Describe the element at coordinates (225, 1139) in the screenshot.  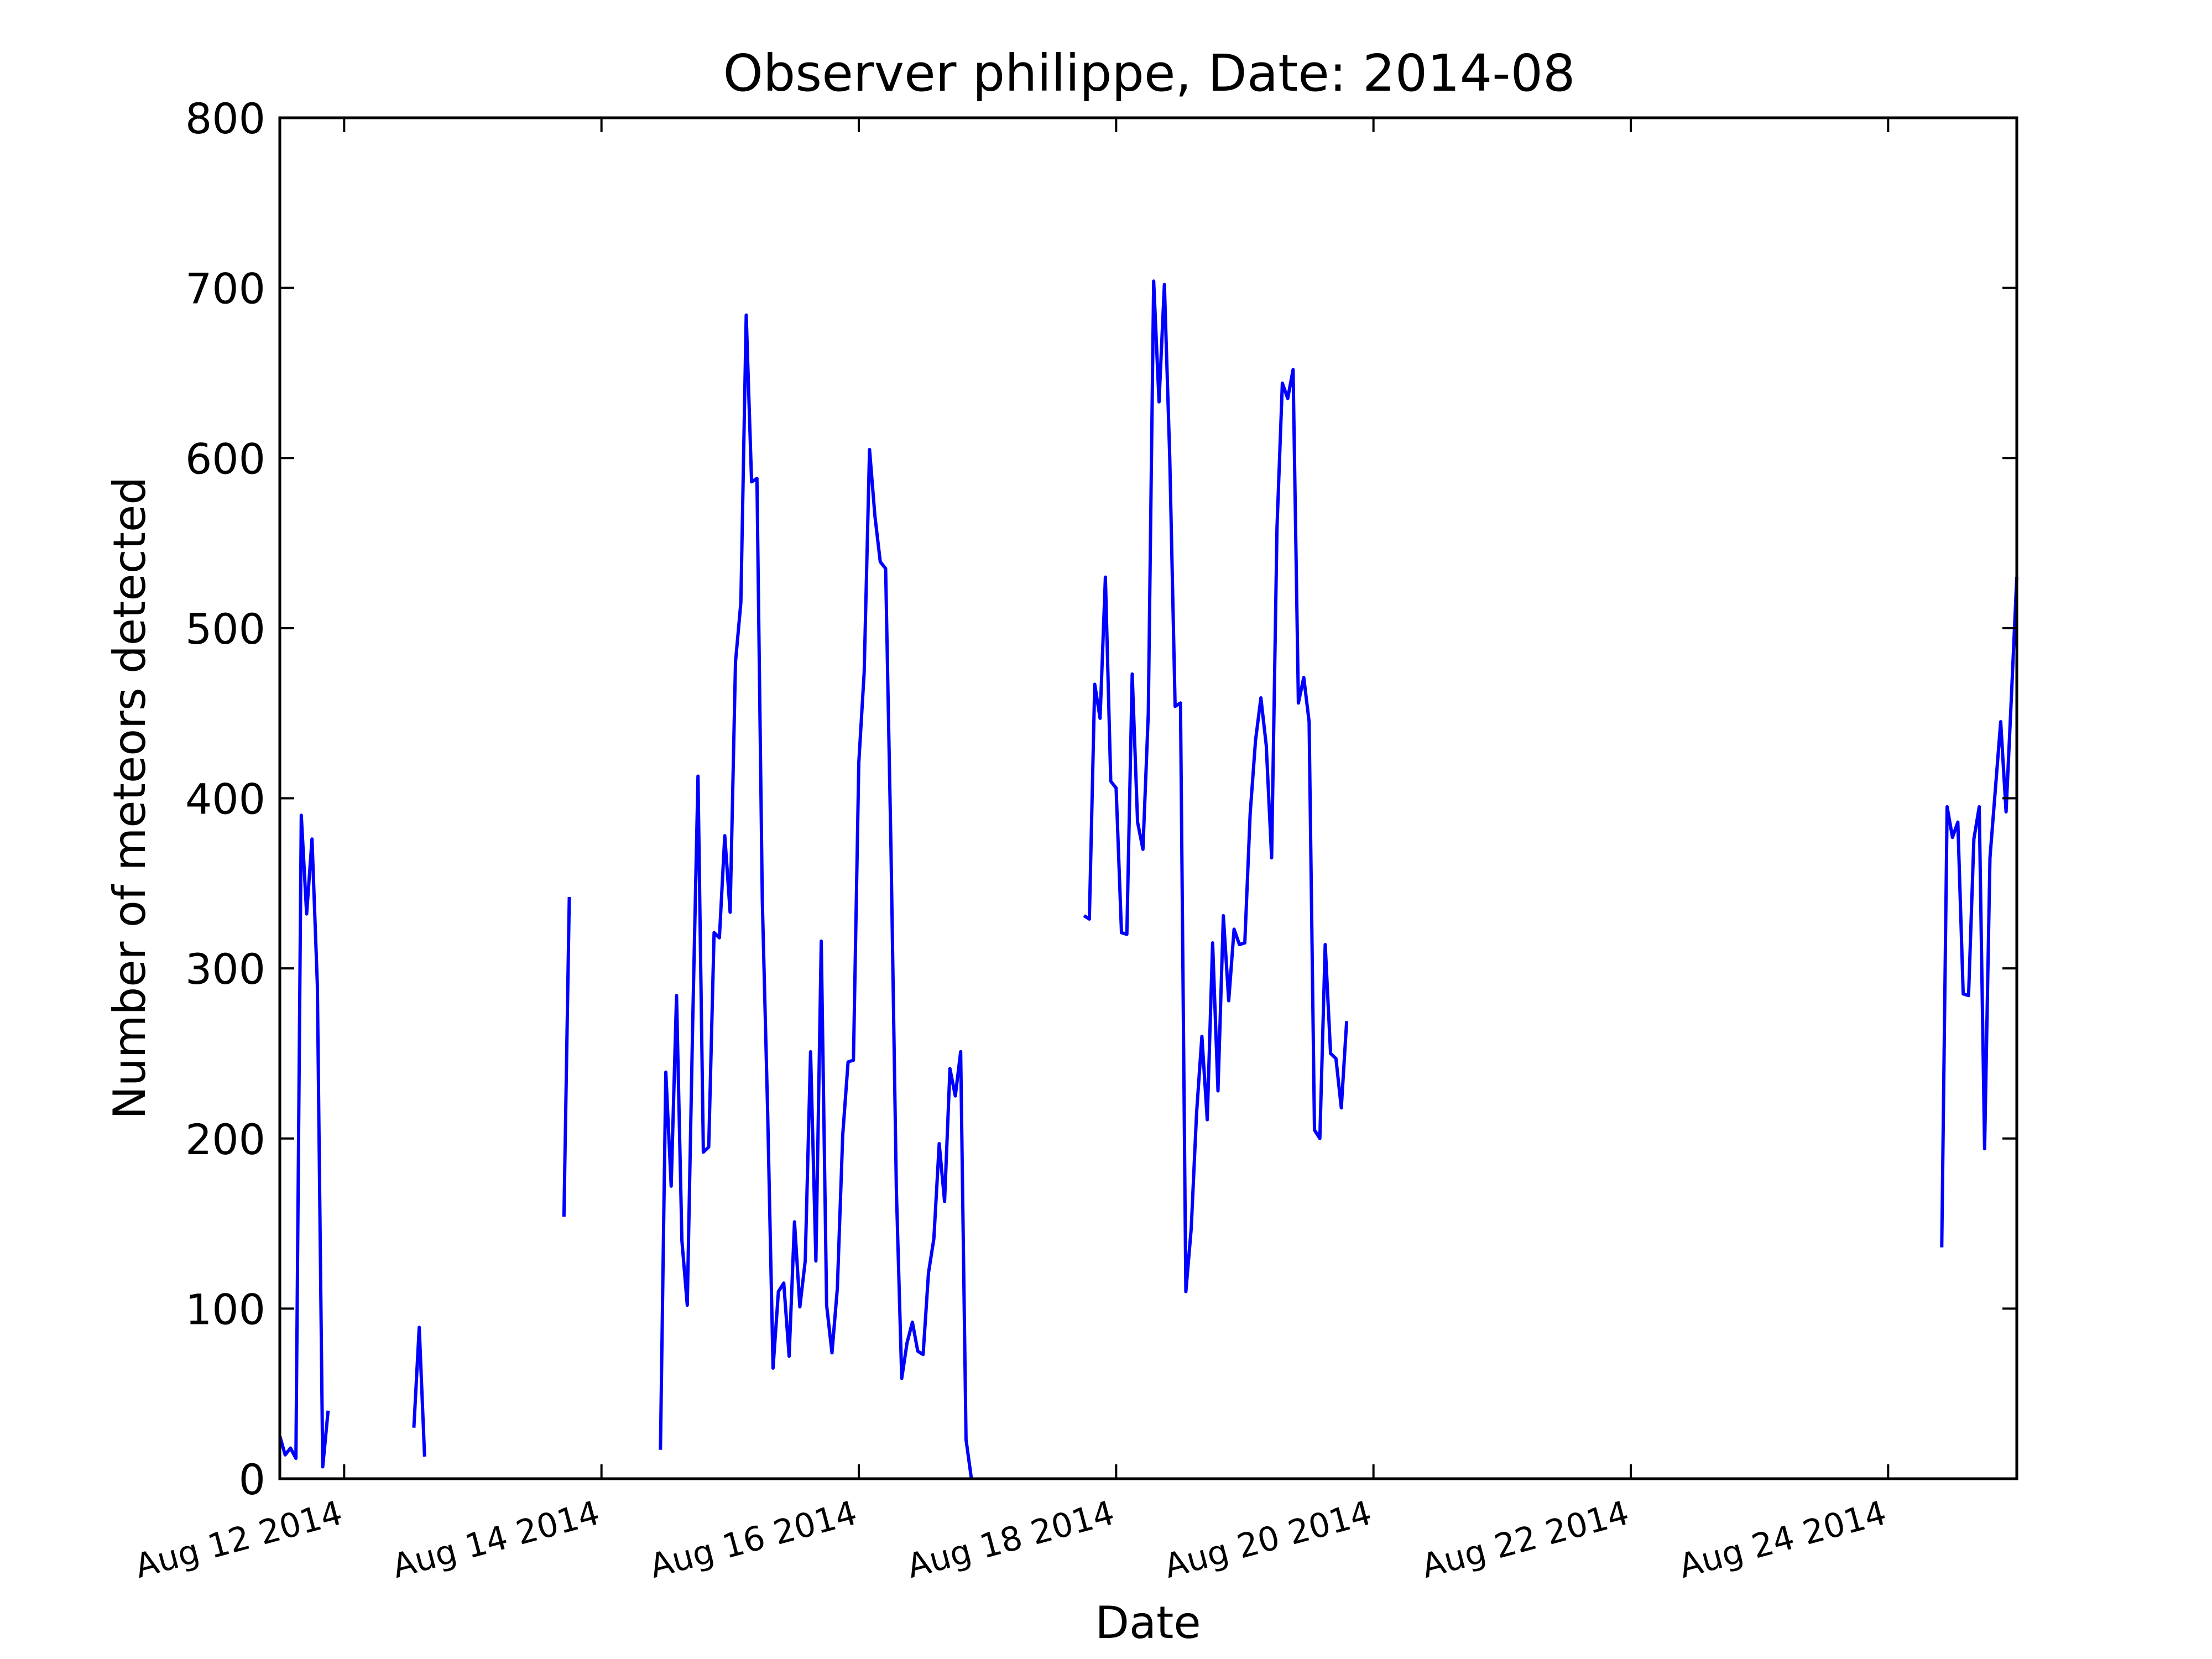
I see `y-tick-label: 200` at that location.